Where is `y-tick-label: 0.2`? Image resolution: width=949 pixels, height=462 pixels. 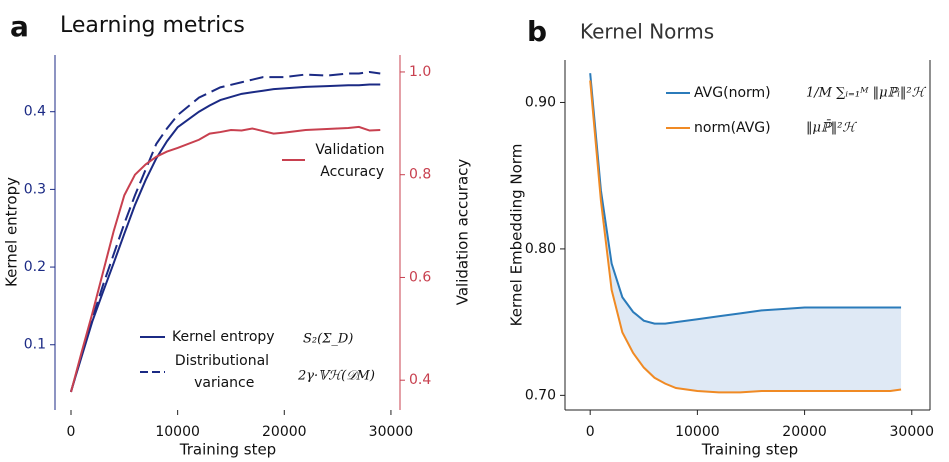
y-tick-label: 0.2 is located at coordinates (35, 267).